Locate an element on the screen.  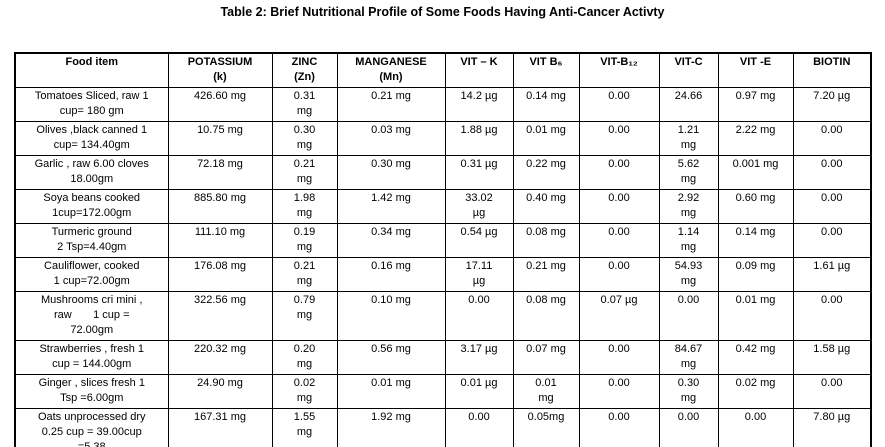
column-header-vit-c: VIT-C is located at coordinates (688, 70).